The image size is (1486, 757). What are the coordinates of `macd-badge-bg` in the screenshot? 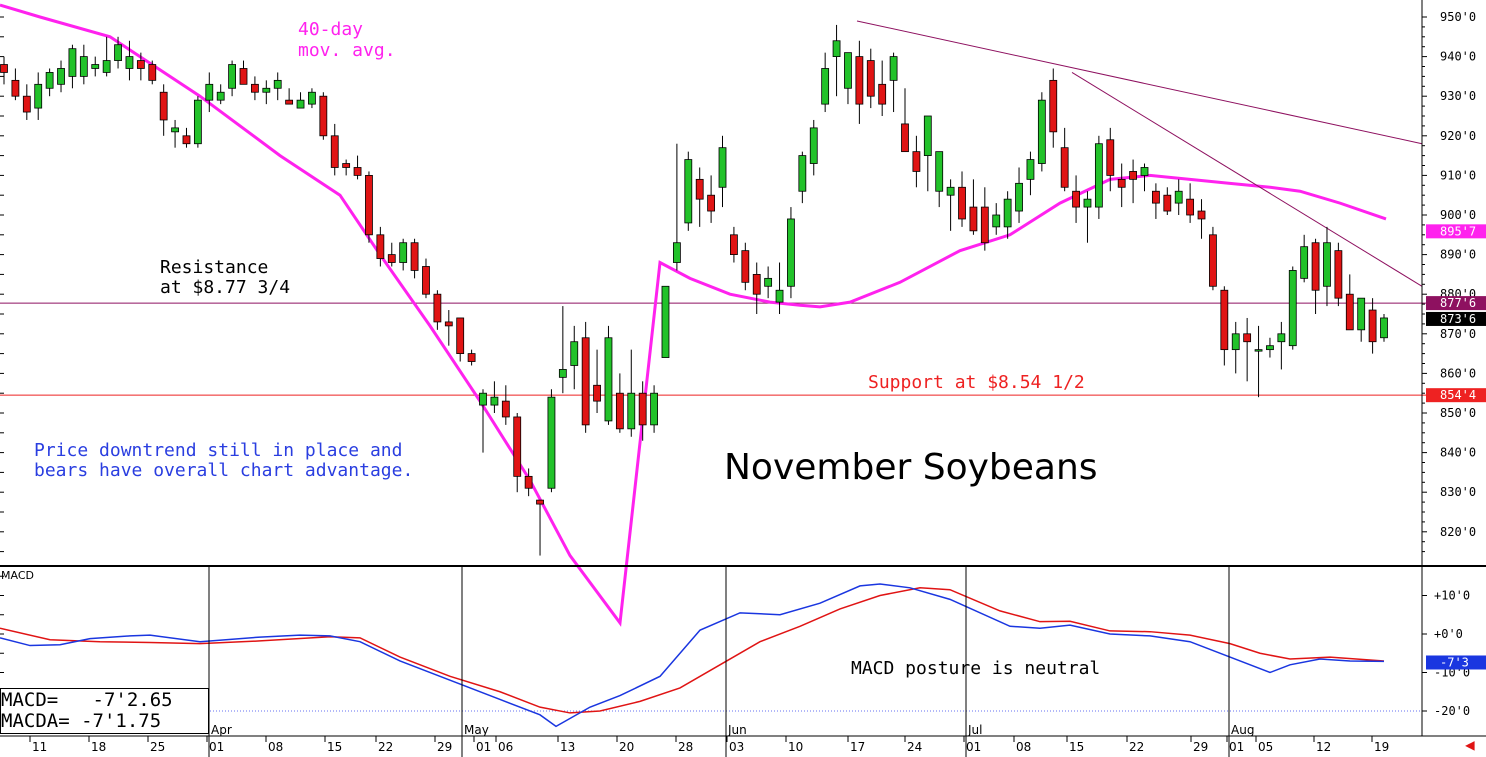 It's located at (1456, 662).